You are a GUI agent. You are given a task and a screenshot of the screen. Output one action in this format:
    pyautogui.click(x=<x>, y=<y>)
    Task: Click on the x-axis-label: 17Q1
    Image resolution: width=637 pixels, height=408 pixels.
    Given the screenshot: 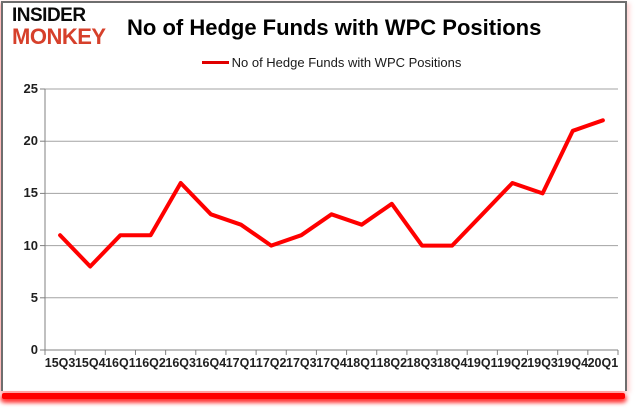 What is the action you would take?
    pyautogui.click(x=241, y=363)
    